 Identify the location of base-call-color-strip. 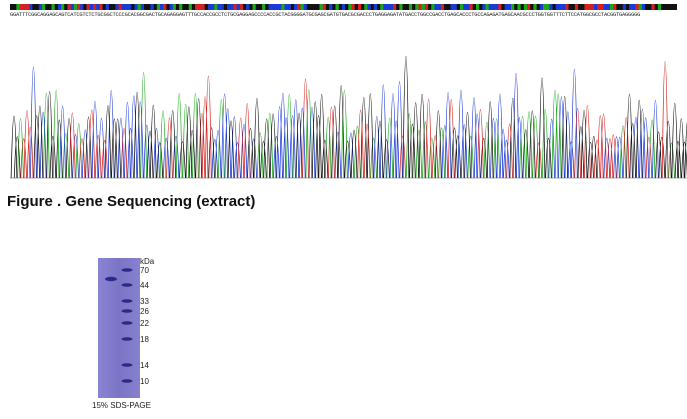
(343, 7).